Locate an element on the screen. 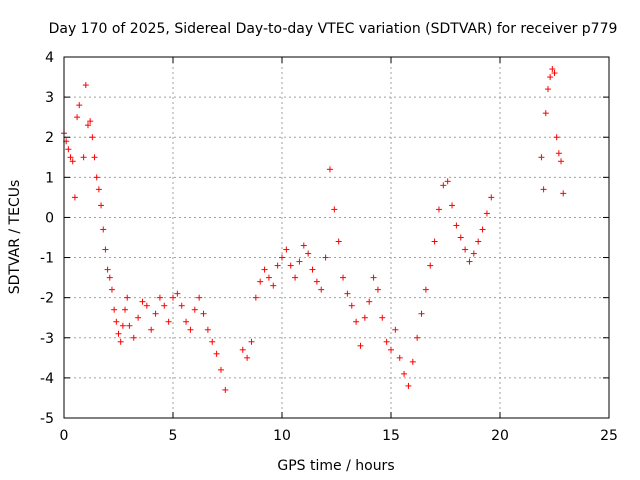 The width and height of the screenshot is (640, 480). y-tick-label: -1 is located at coordinates (47, 259).